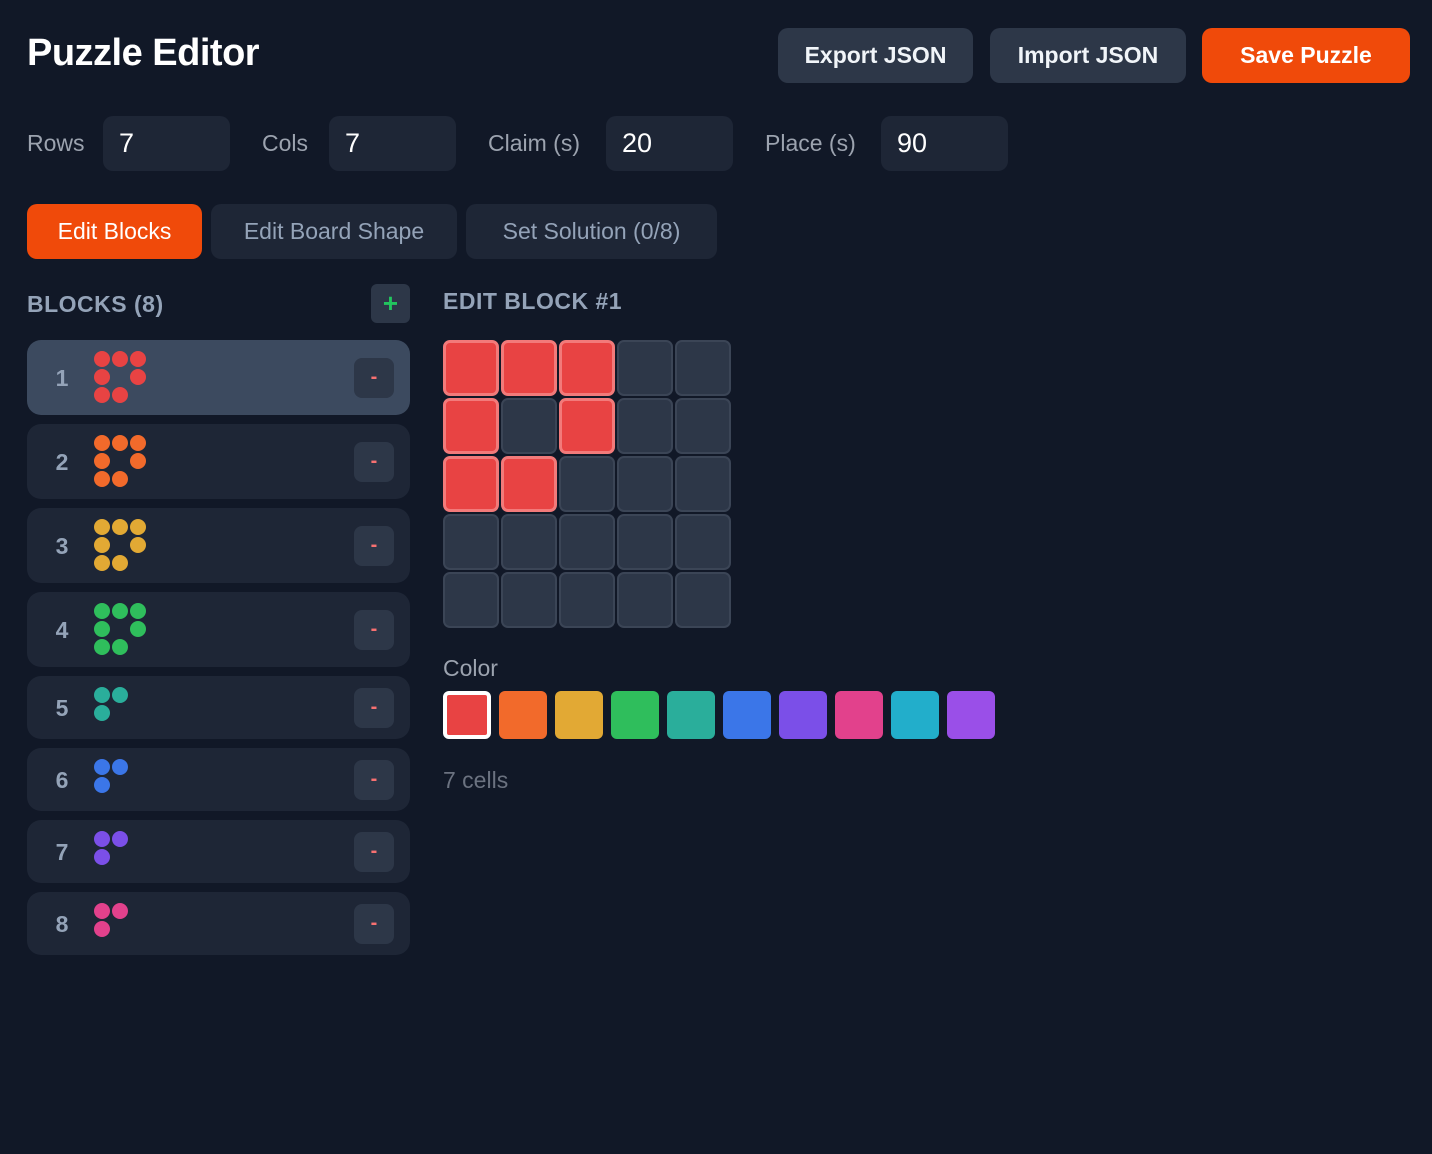 Image resolution: width=1432 pixels, height=1154 pixels. What do you see at coordinates (470, 668) in the screenshot?
I see `color-label: Color` at bounding box center [470, 668].